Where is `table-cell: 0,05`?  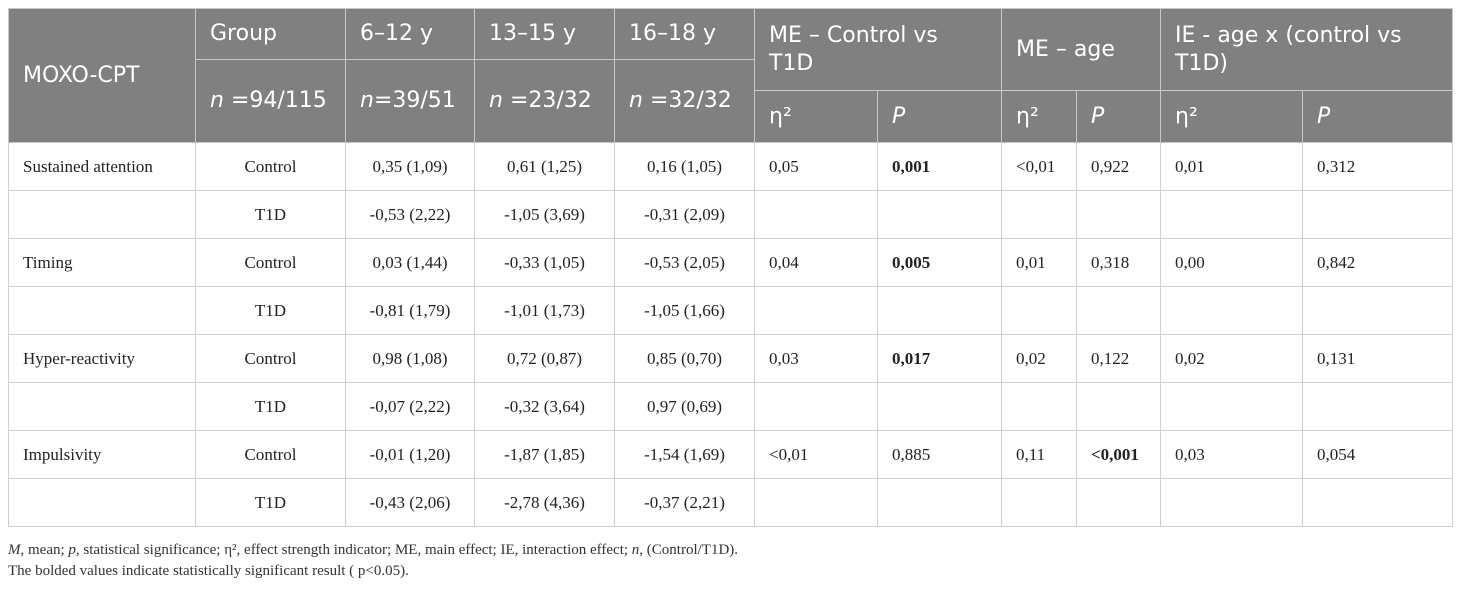 table-cell: 0,05 is located at coordinates (816, 166).